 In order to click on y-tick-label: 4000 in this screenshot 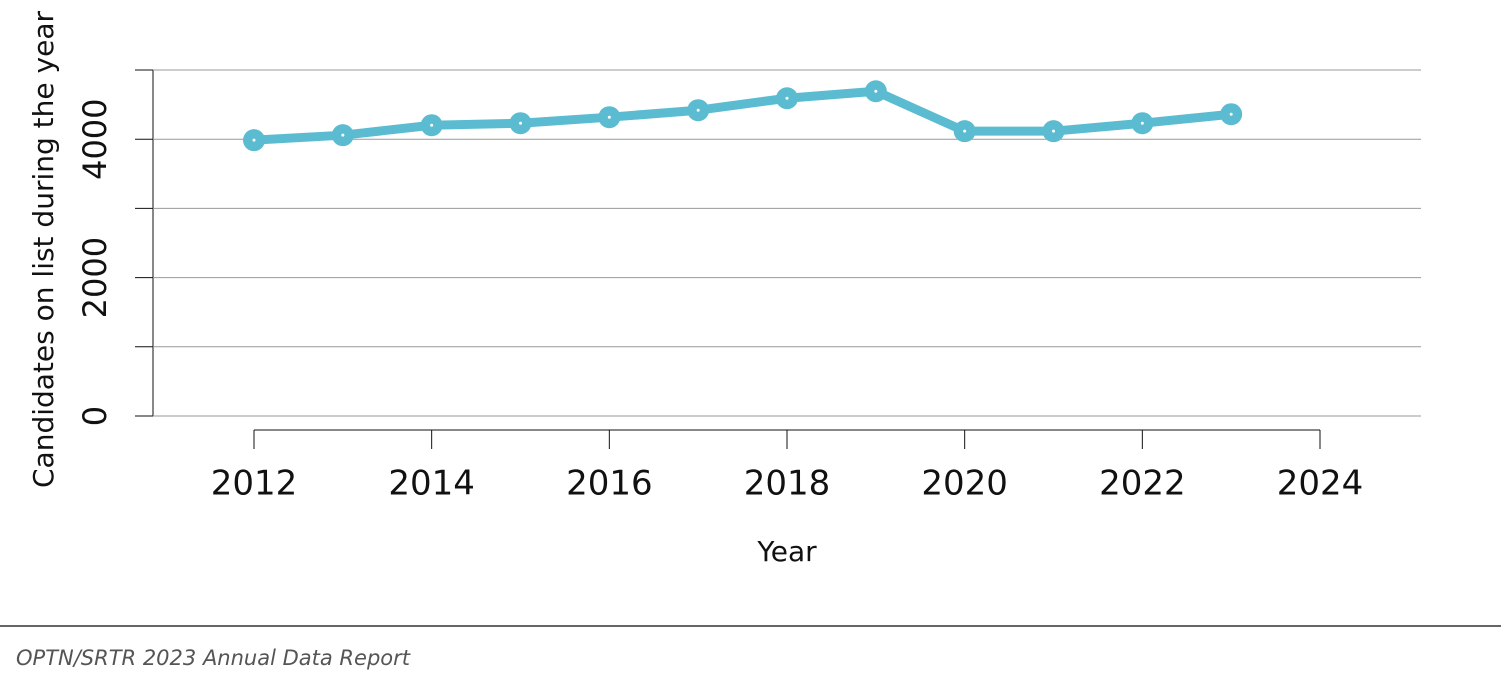, I will do `click(95, 138)`.